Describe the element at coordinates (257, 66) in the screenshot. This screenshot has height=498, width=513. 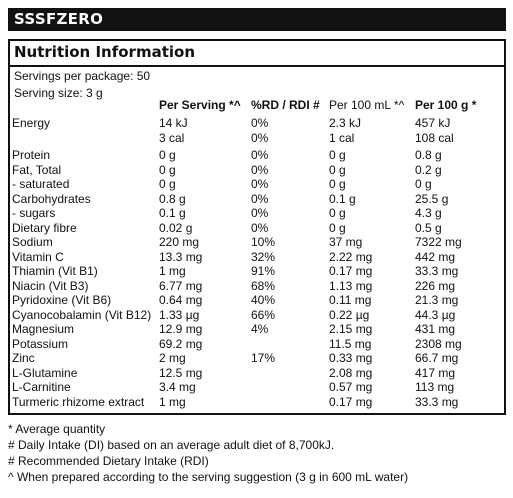
I see `title-divider` at that location.